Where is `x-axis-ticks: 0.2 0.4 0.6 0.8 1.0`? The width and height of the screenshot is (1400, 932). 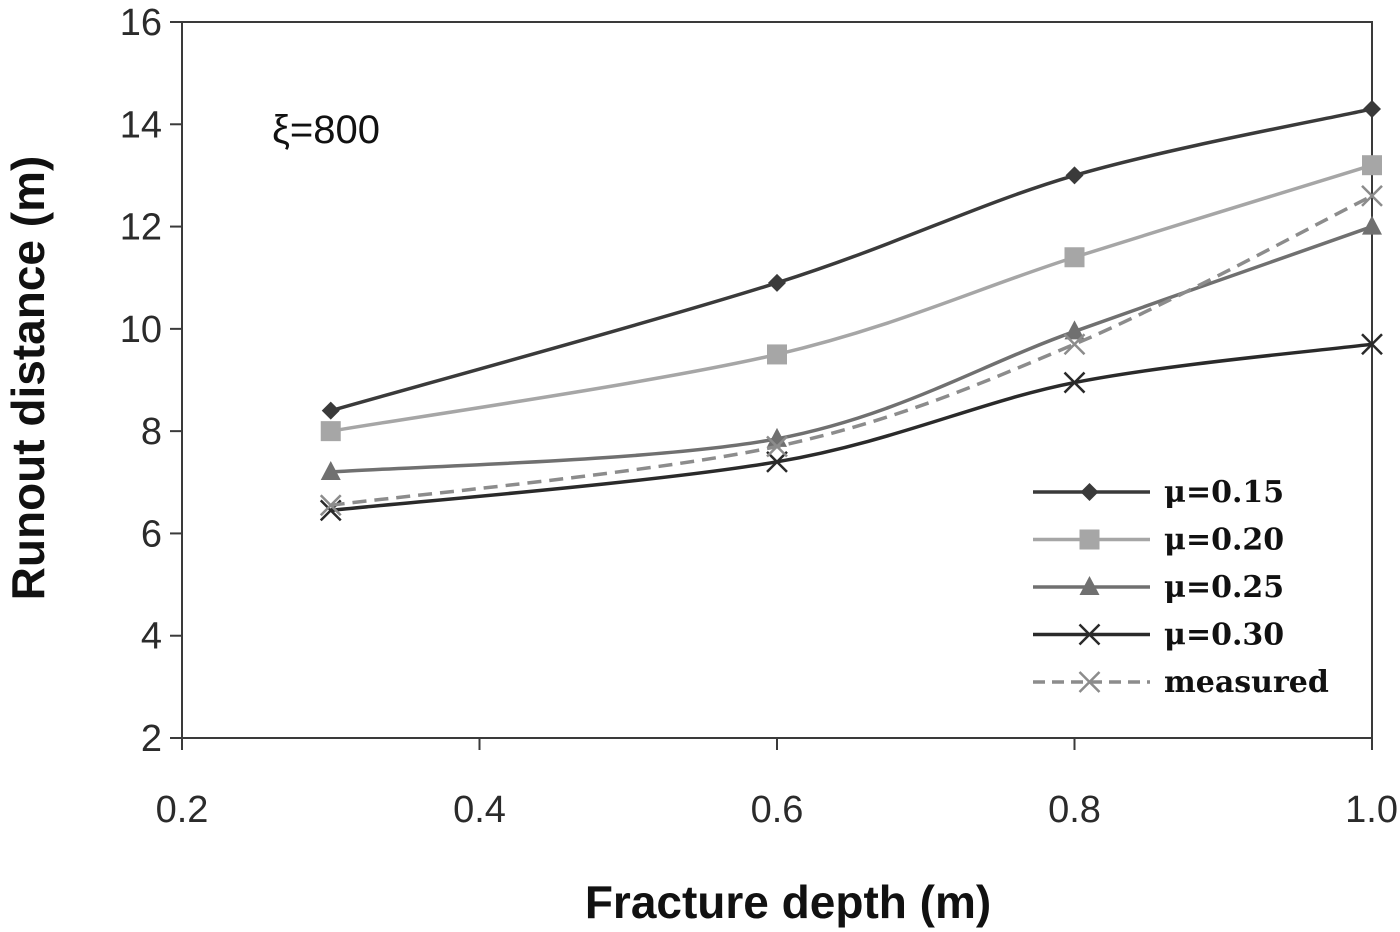 x-axis-ticks: 0.2 0.4 0.6 0.8 1.0 is located at coordinates (777, 784).